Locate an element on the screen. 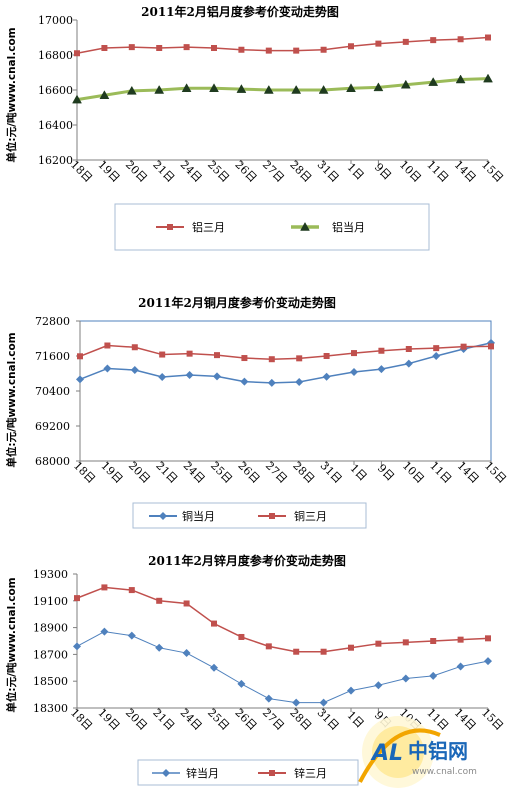 The height and width of the screenshot is (794, 517). legend-label: 锌当月 is located at coordinates (202, 773).